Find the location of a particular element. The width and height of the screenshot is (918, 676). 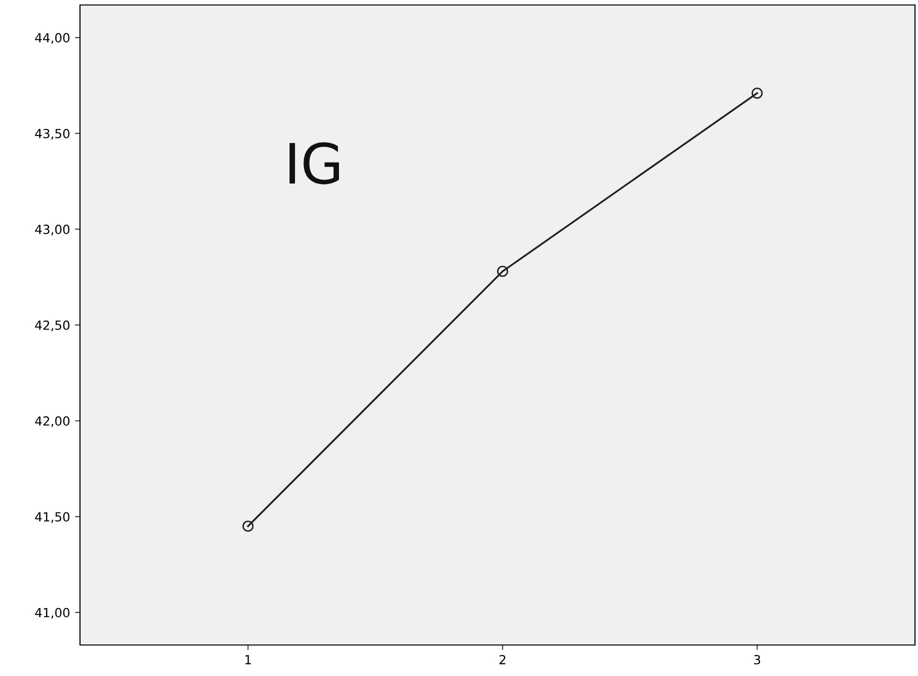

y-tick-label: 44,00 is located at coordinates (52, 38).